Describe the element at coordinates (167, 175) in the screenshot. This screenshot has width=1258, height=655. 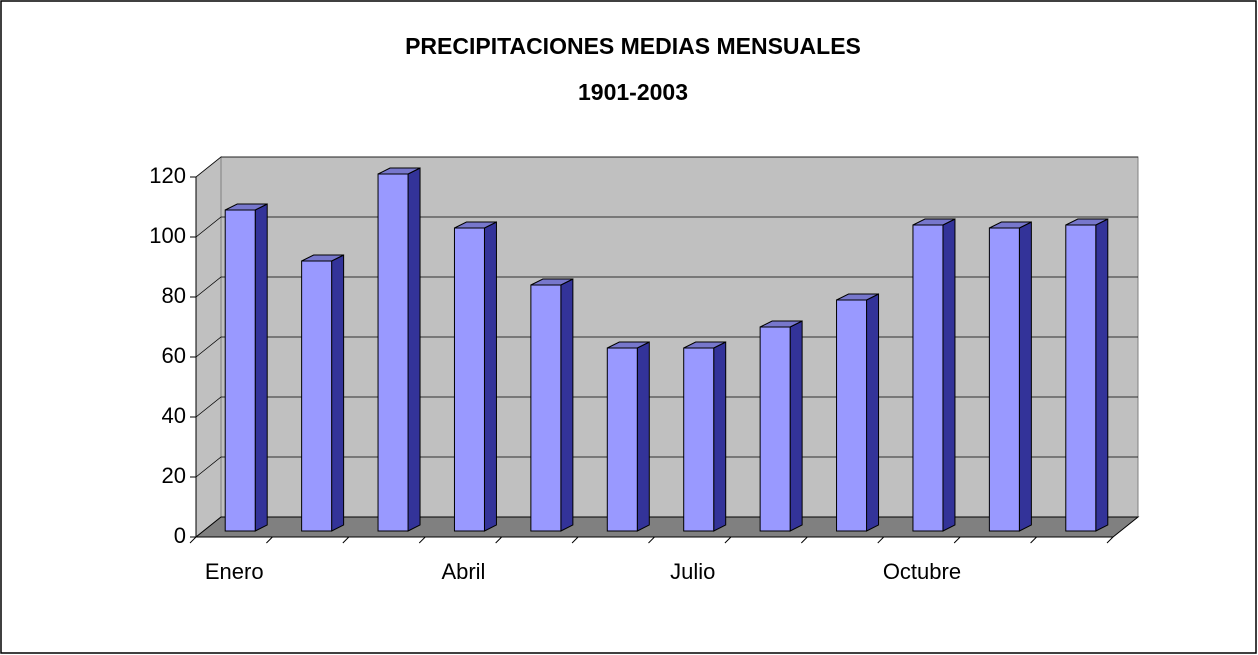
I see `y-tick-label: 120` at that location.